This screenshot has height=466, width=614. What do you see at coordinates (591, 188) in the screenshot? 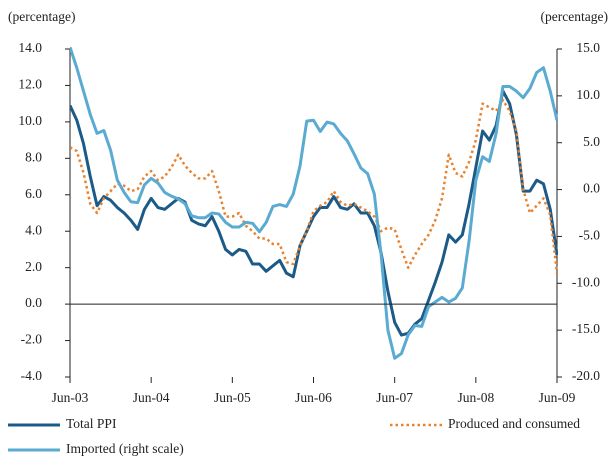
I see `y2-tick-label: 0.0` at bounding box center [591, 188].